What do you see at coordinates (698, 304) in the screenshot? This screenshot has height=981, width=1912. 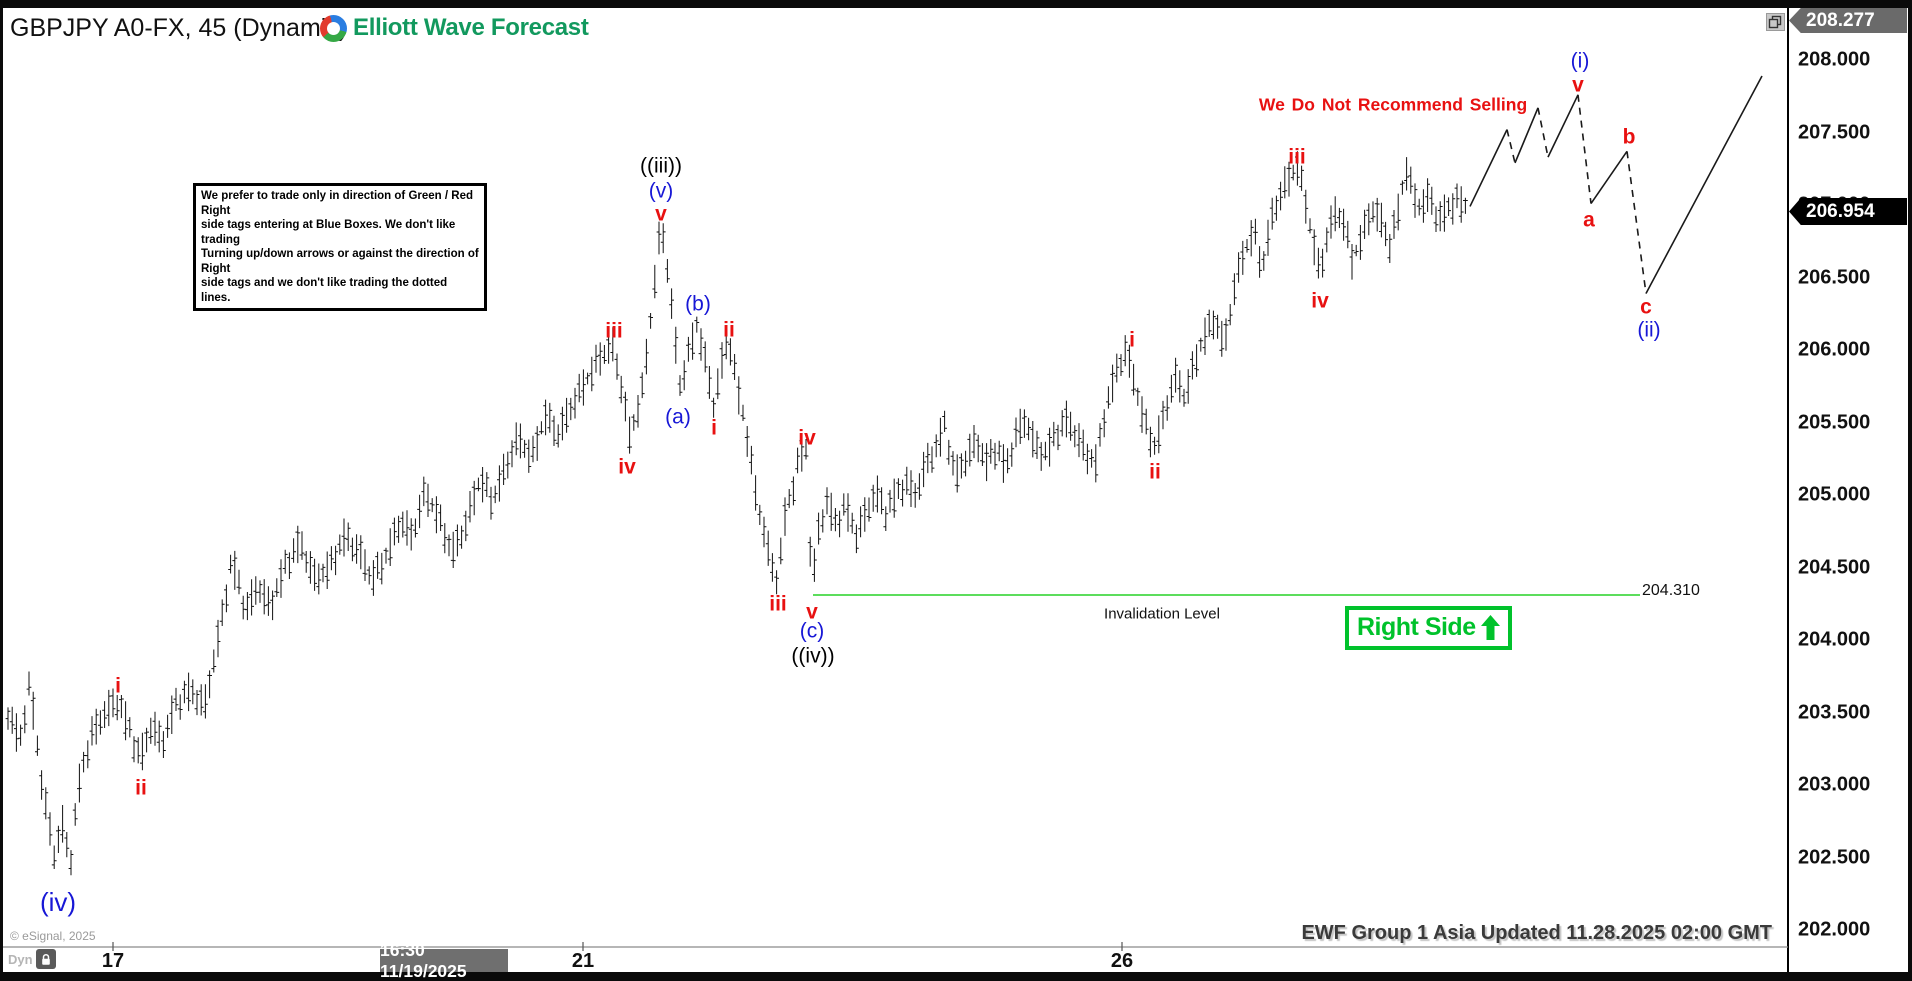 I see `wave-label: (b)` at bounding box center [698, 304].